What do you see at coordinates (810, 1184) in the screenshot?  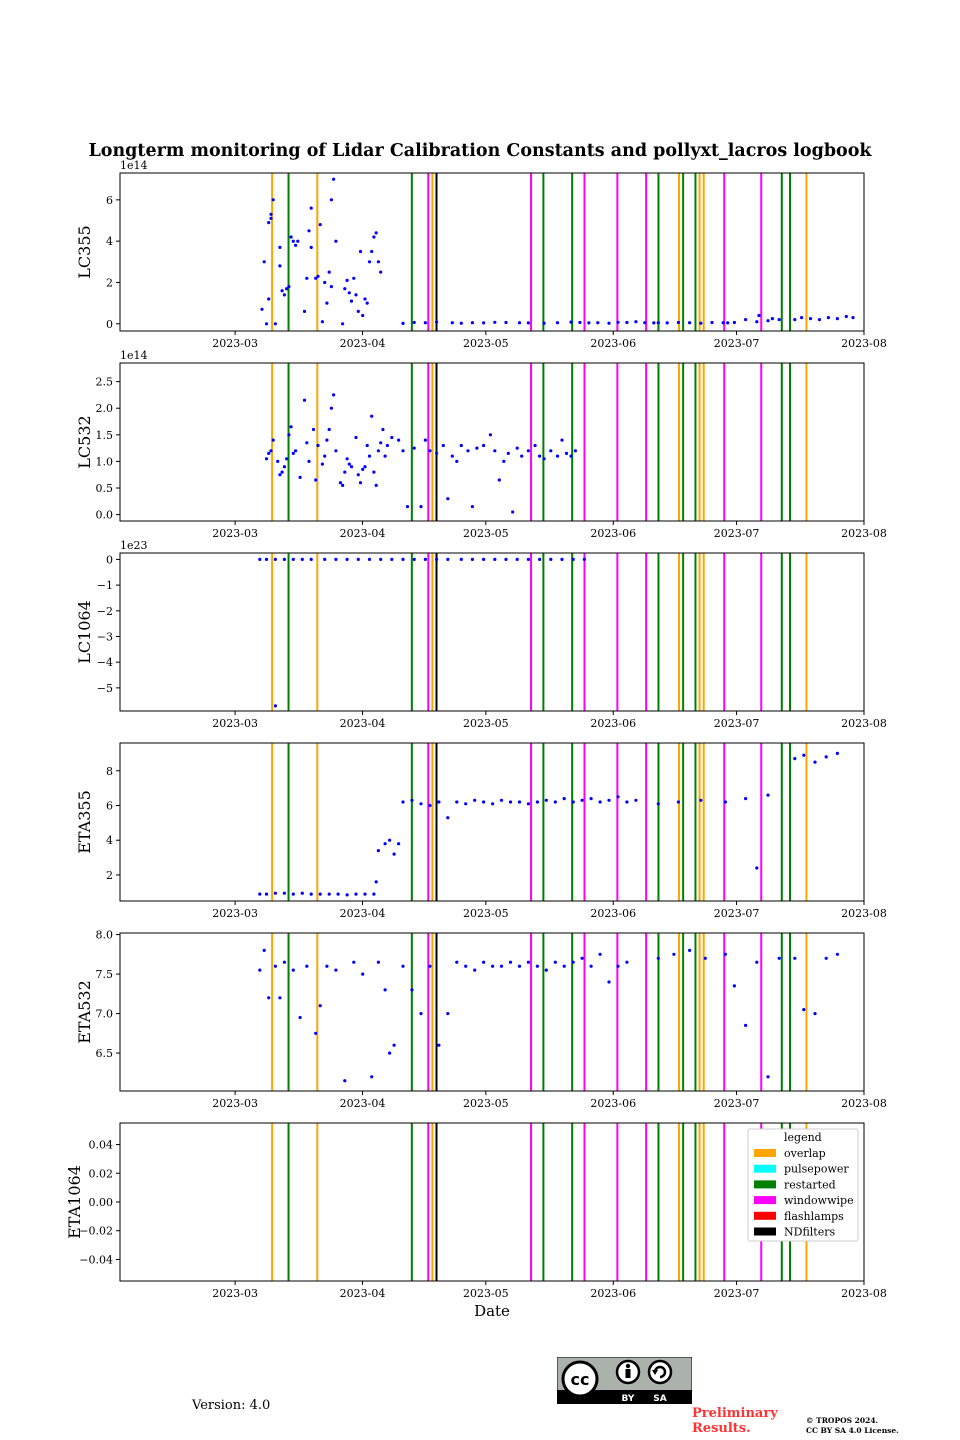 I see `legend-label-restarted: restarted` at bounding box center [810, 1184].